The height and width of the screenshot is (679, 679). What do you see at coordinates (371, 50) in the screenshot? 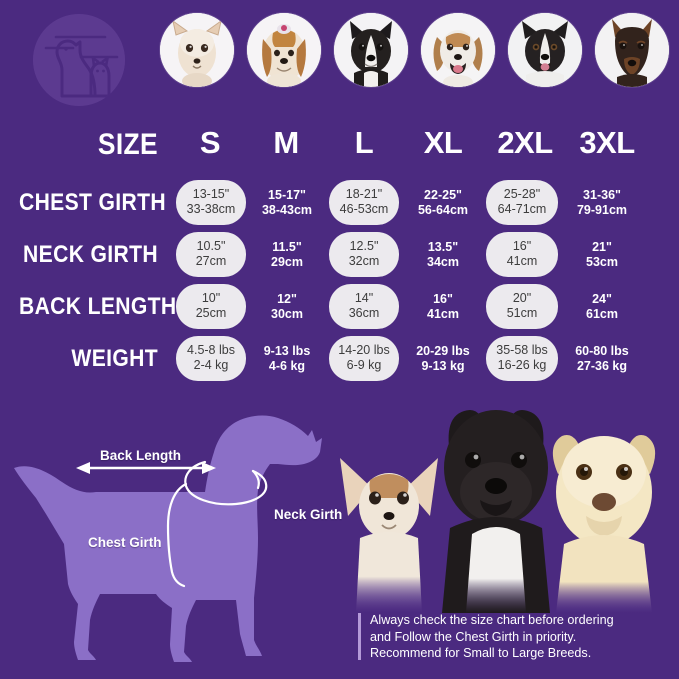
I see `breed-photo-boston-terrier` at bounding box center [371, 50].